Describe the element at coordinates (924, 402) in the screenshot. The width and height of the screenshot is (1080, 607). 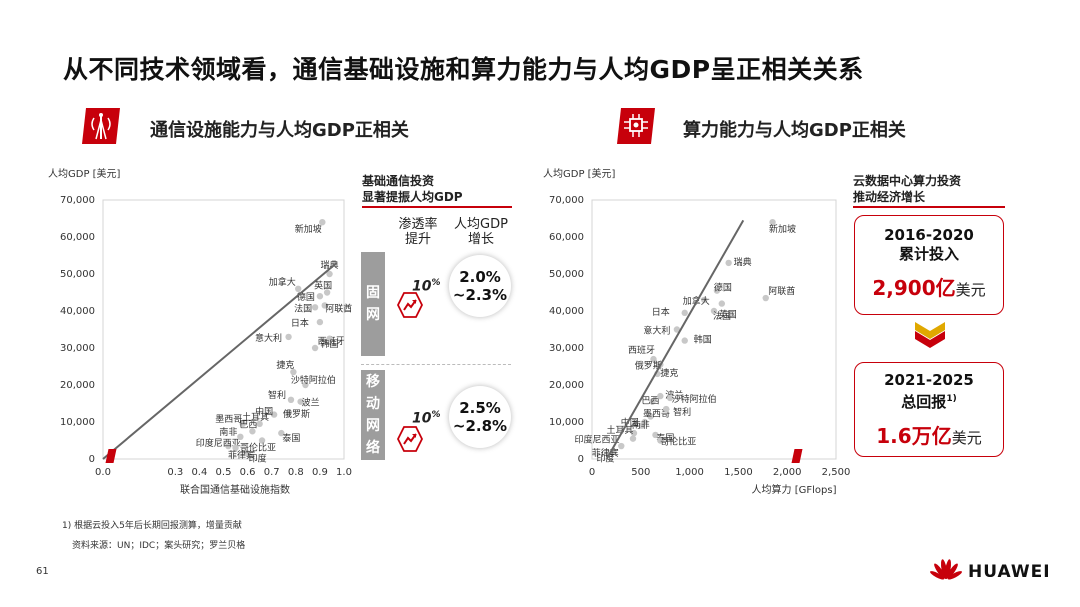
I see `card-label-text: 总回报` at that location.